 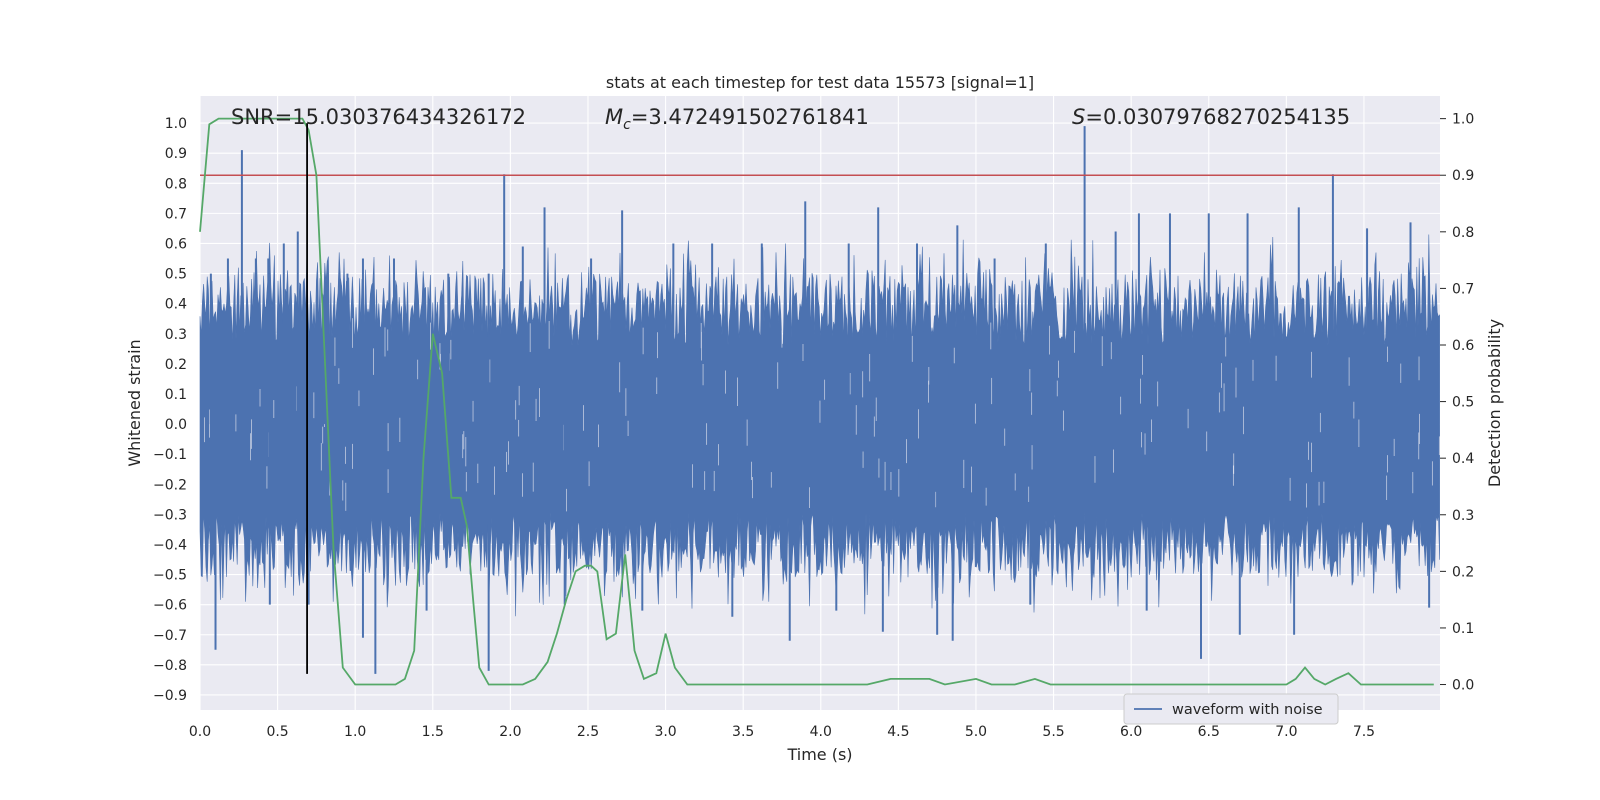 I want to click on y-right-tick-label: 0.0, so click(x=1463, y=686).